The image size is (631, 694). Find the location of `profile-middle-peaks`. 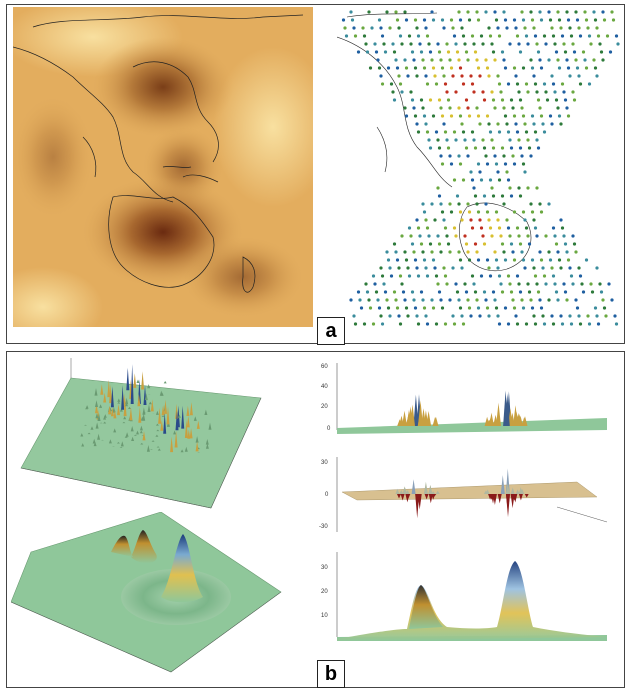

profile-middle-peaks is located at coordinates (462, 493).